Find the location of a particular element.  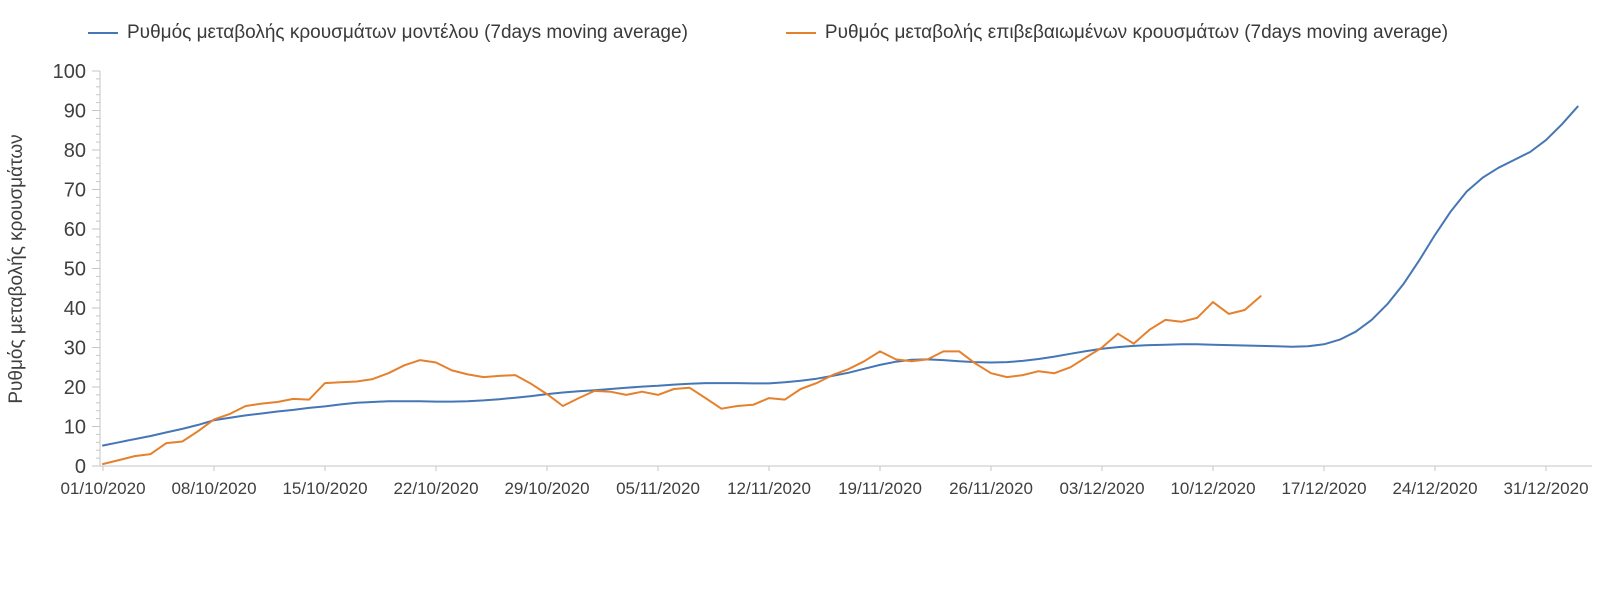

x-tick-label: 15/10/2020 is located at coordinates (324, 488).